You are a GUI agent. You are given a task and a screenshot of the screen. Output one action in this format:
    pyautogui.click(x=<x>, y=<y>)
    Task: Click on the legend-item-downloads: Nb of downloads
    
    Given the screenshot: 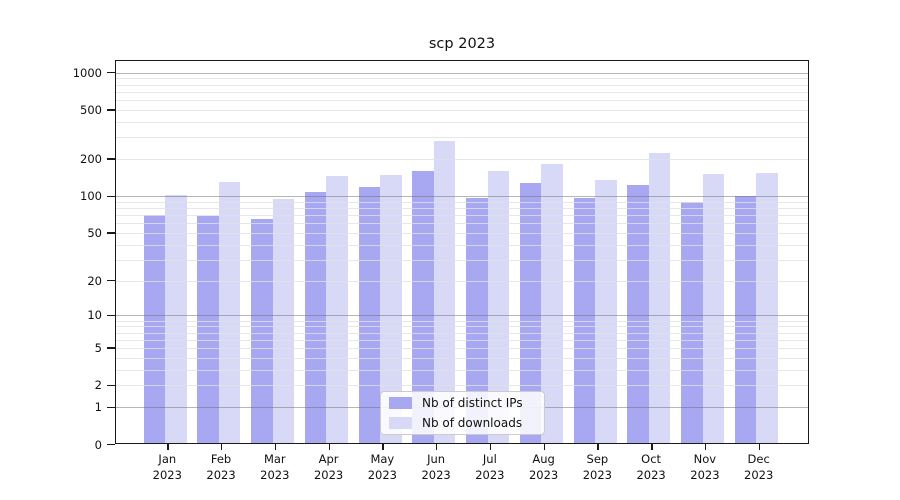 What is the action you would take?
    pyautogui.click(x=462, y=423)
    